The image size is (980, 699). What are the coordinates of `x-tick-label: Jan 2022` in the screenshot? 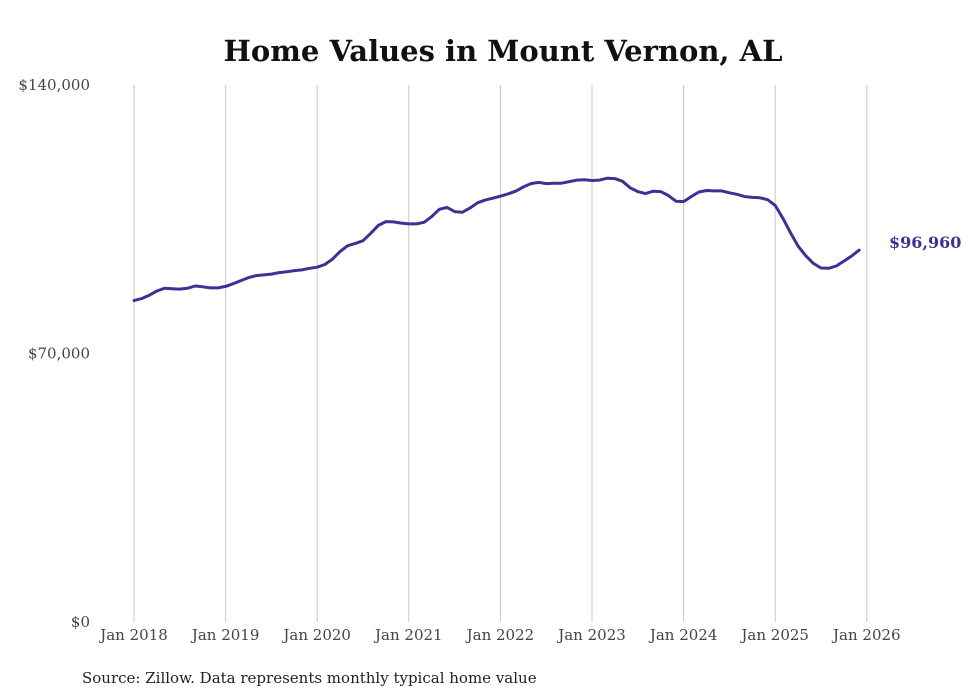 It's located at (500, 635).